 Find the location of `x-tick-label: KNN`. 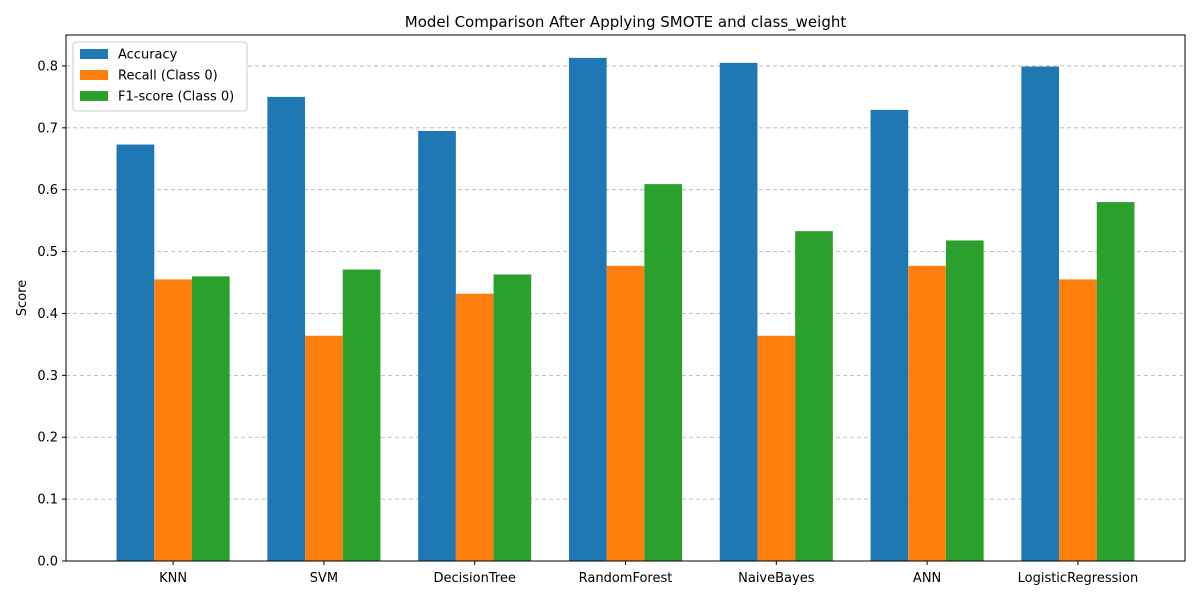

x-tick-label: KNN is located at coordinates (173, 578).